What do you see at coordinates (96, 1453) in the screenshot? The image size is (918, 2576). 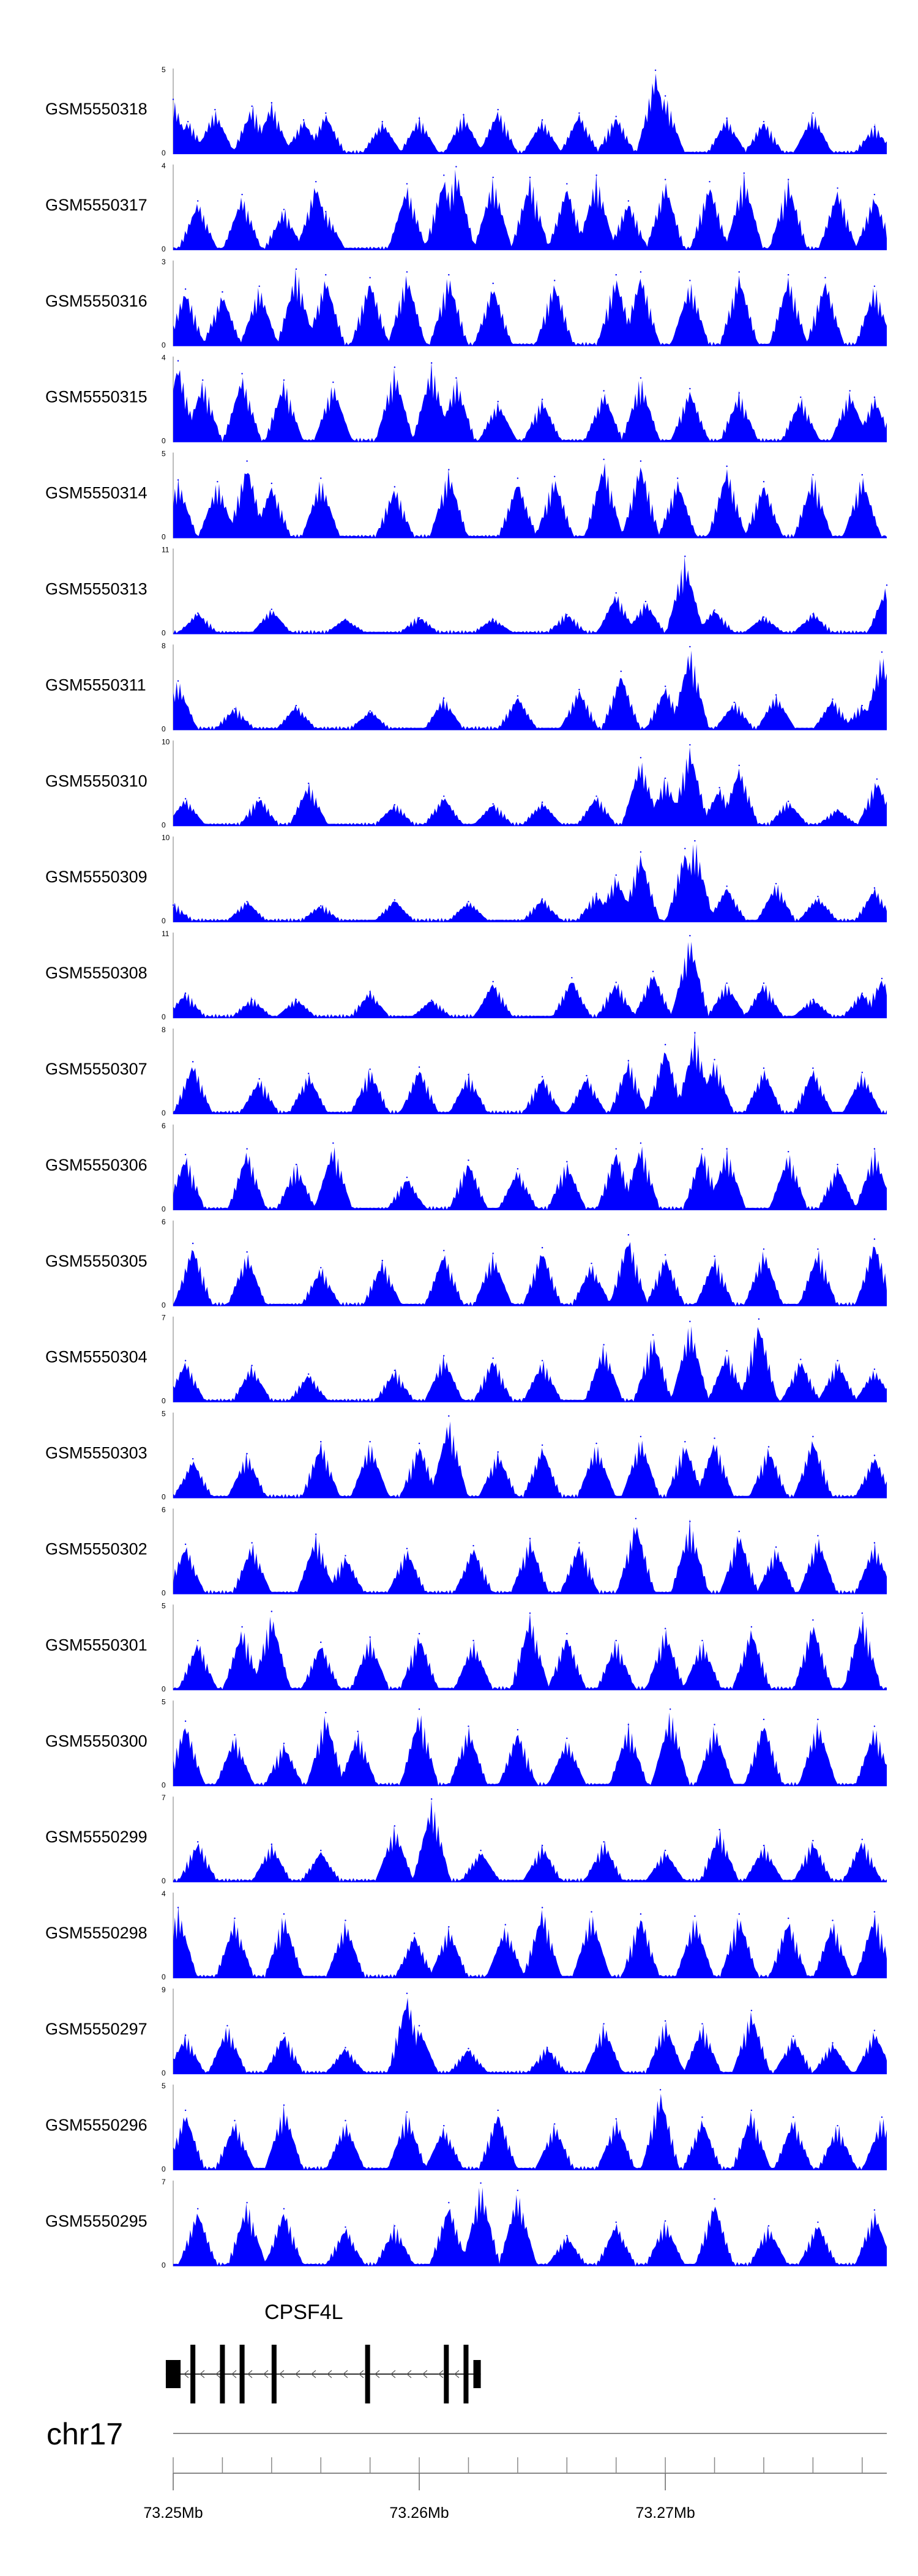 I see `track-label: GSM5550303` at bounding box center [96, 1453].